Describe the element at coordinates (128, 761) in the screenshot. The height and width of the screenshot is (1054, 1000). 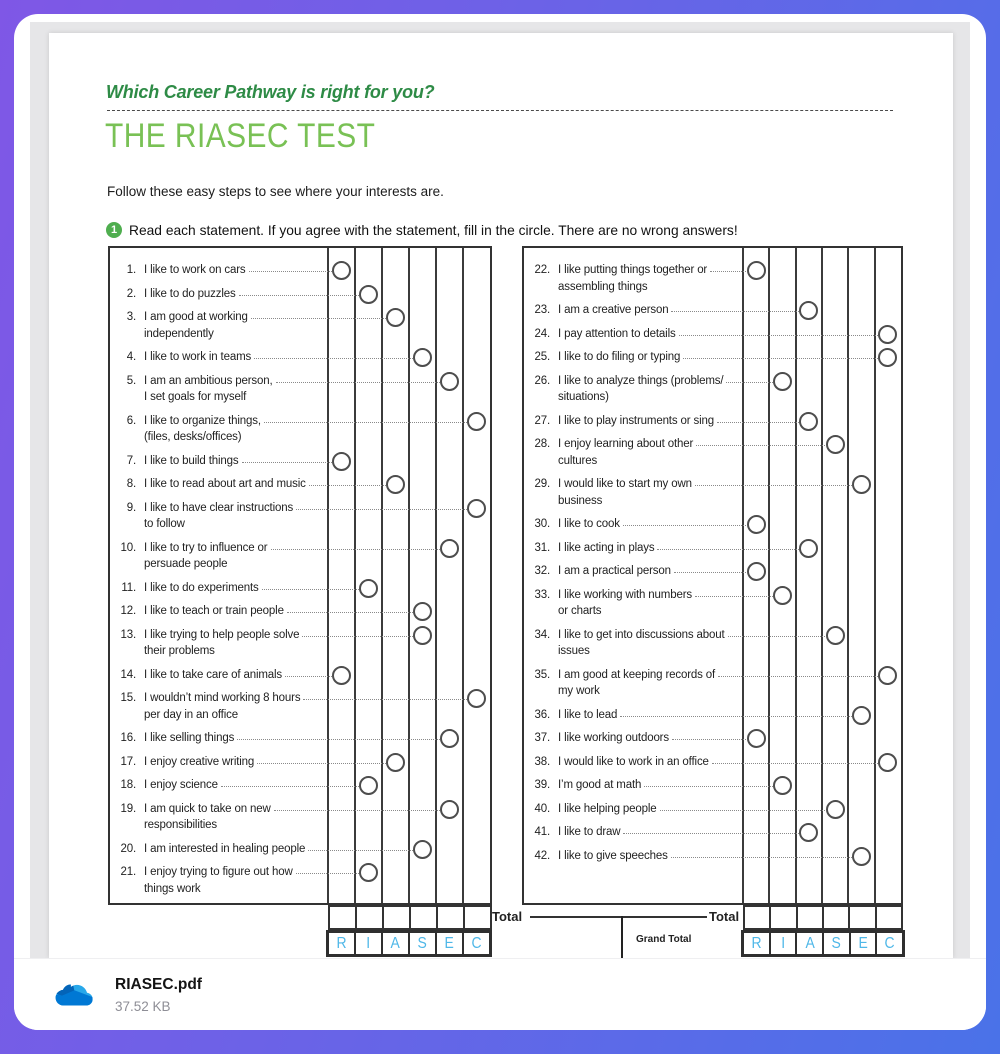
I see `statement-number: 17.` at that location.